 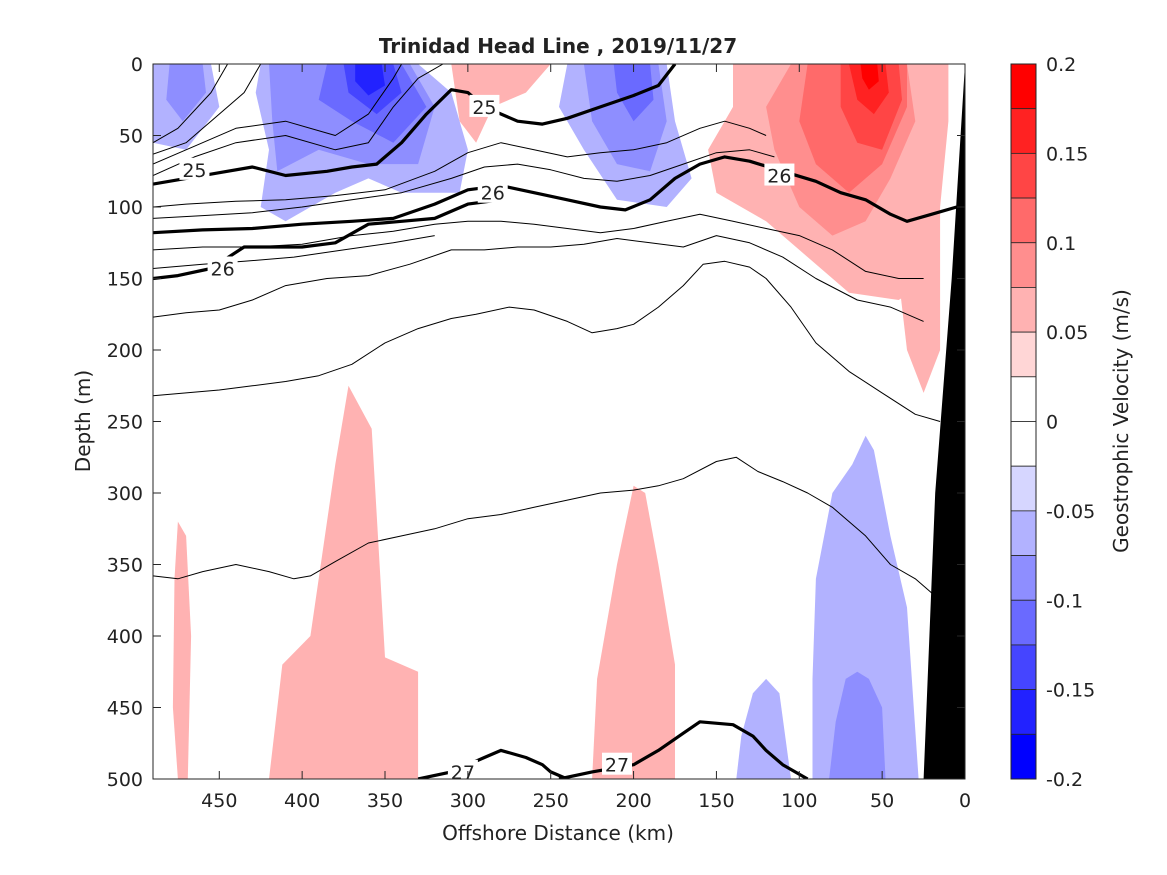 I want to click on y-tick-label: 450, so click(x=125, y=709).